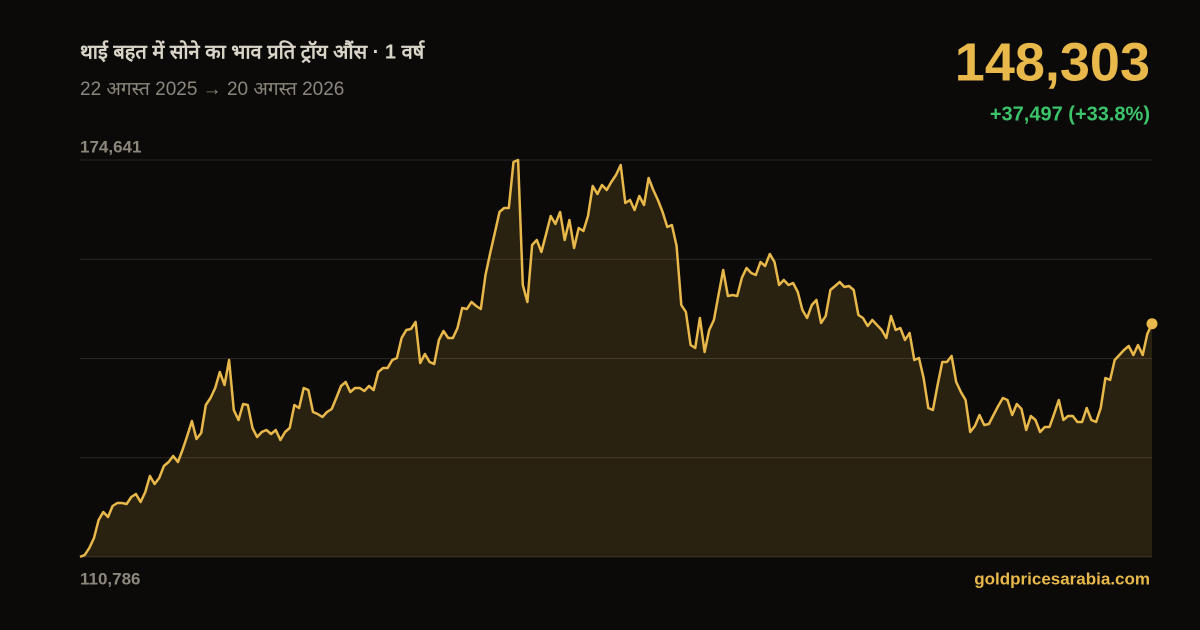 The image size is (1200, 630). What do you see at coordinates (1062, 578) in the screenshot?
I see `source: goldpricesarabia.com` at bounding box center [1062, 578].